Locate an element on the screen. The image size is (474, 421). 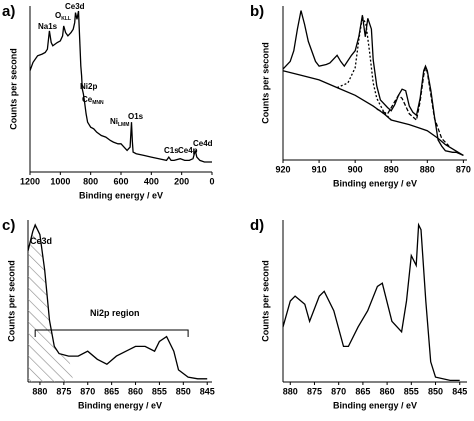
annotation-text: Ce4p is located at coordinates (188, 150).